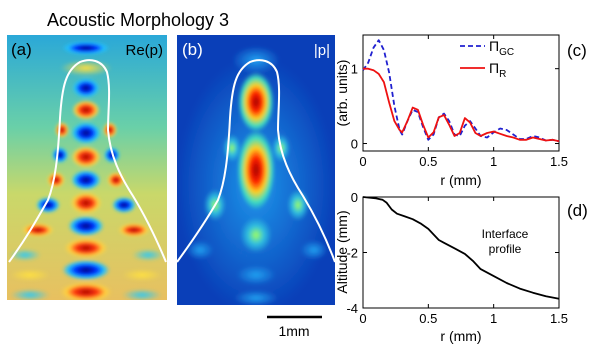 Image resolution: width=591 pixels, height=347 pixels. Describe the element at coordinates (428, 161) in the screenshot. I see `chart-c-xtick-label: 0.5` at that location.